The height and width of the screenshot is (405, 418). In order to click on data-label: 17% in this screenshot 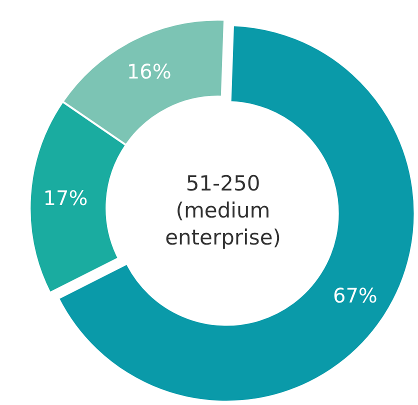, I will do `click(65, 198)`.